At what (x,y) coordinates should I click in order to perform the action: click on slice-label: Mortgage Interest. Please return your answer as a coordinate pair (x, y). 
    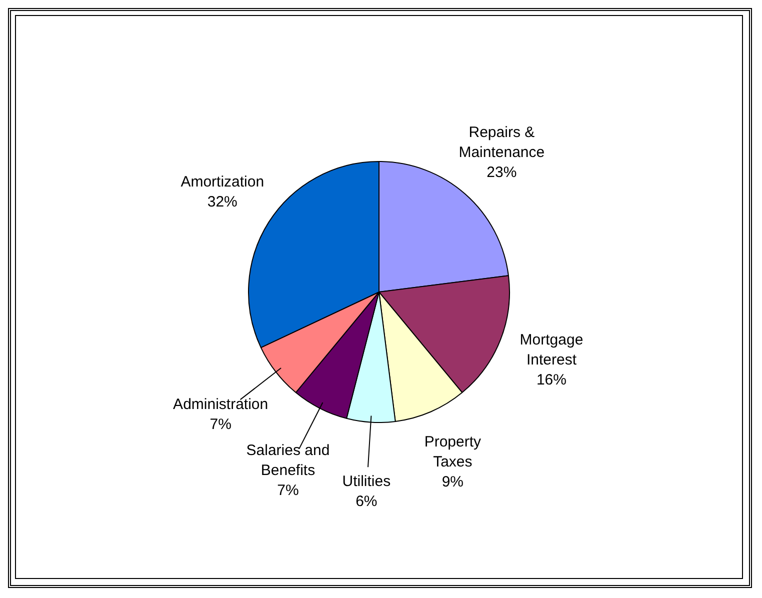
    Looking at the image, I should click on (552, 349).